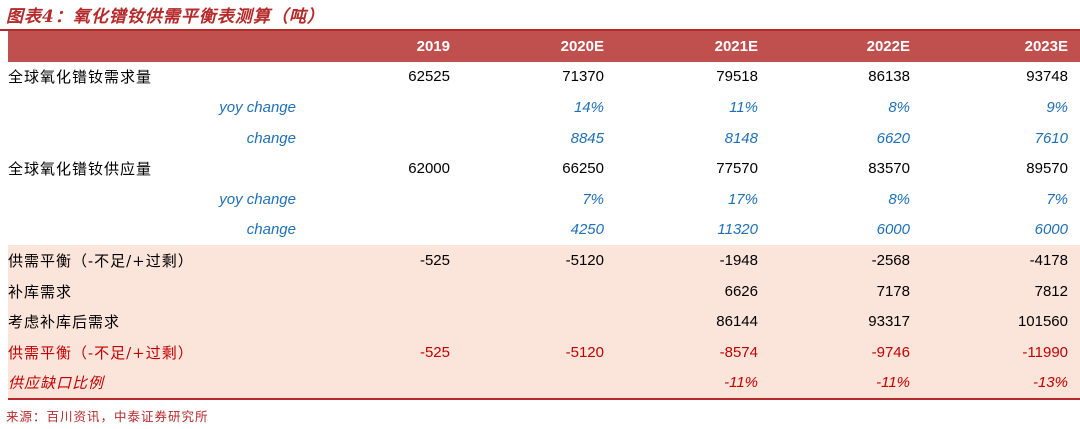  I want to click on table-cell: 101560, so click(1001, 321).